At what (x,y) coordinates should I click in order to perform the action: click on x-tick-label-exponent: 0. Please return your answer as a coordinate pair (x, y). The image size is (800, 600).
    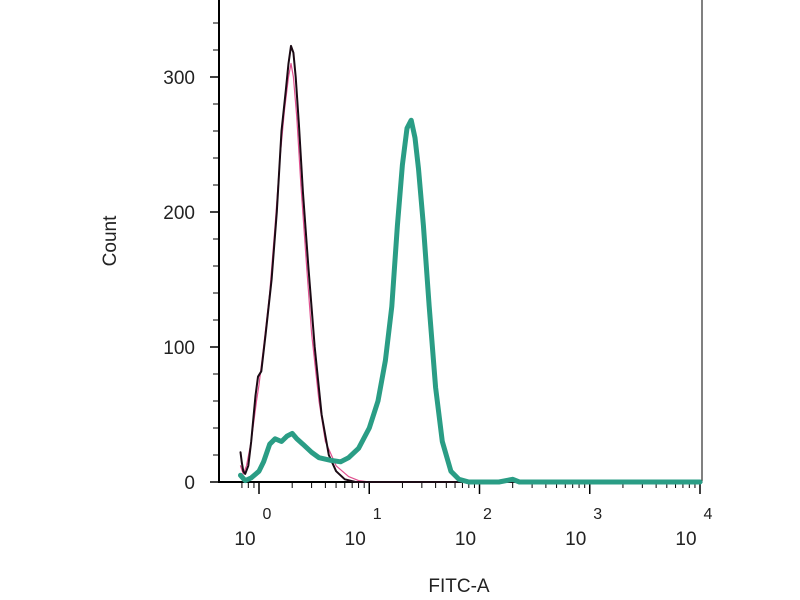
    Looking at the image, I should click on (267, 514).